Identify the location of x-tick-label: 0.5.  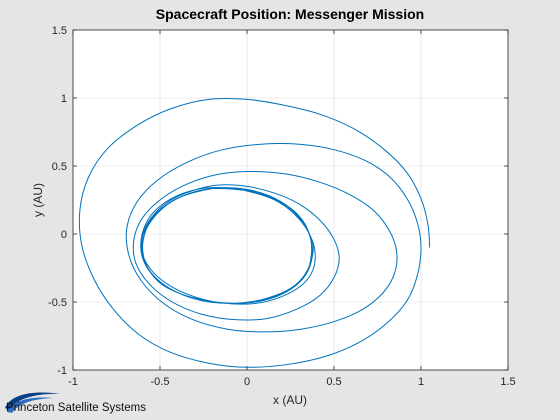
(333, 382).